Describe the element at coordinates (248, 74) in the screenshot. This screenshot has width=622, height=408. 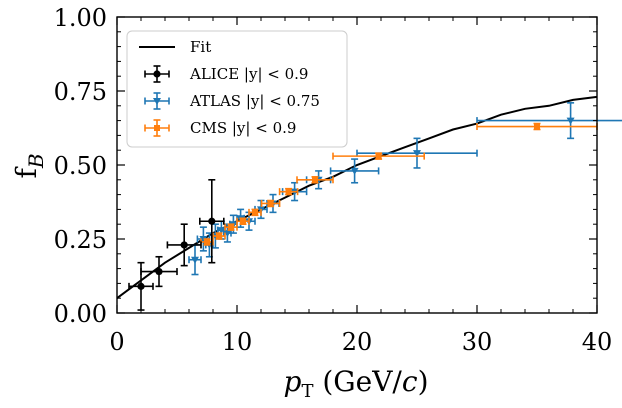
I see `legend-label-alice: ALICE |y| < 0.9` at that location.